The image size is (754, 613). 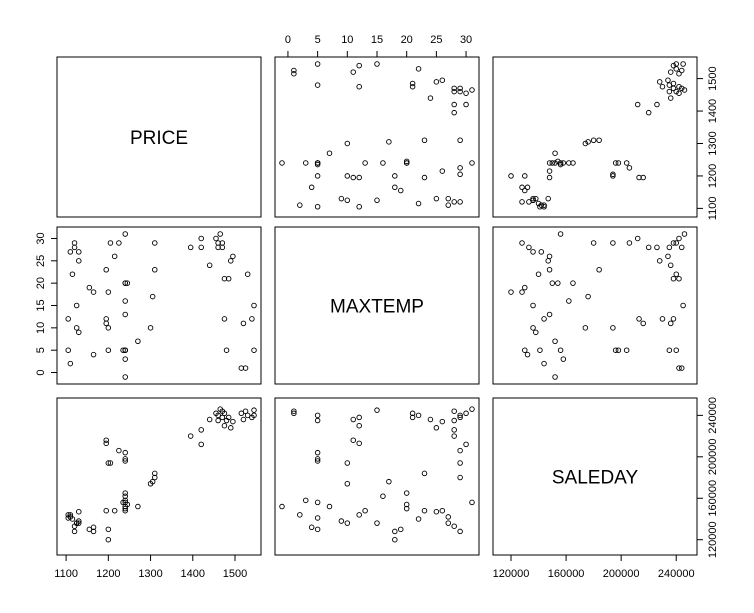 I want to click on panel-saleday-vs-maxtemp, so click(x=595, y=305).